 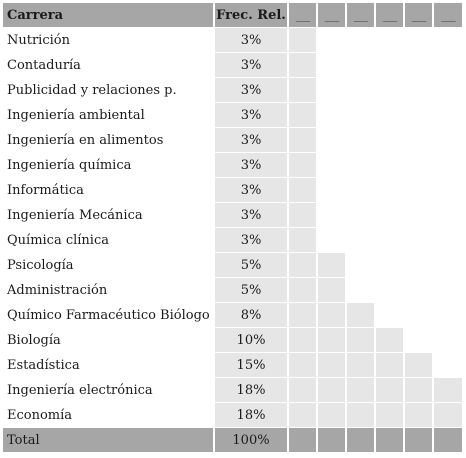 I want to click on table-row: Química clínica 3%, so click(x=232, y=240).